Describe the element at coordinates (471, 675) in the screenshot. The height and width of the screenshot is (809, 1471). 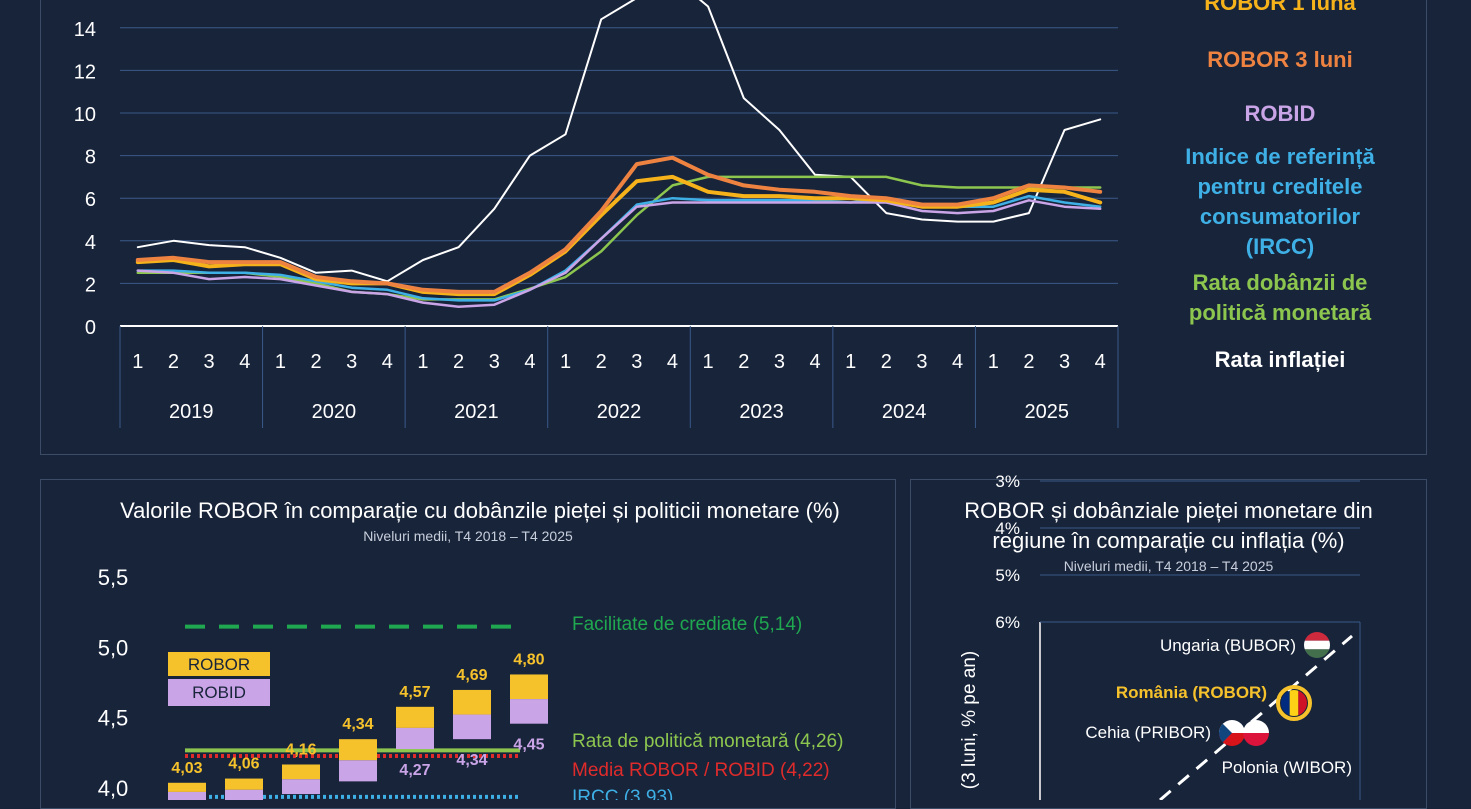
I see `bar-label-robor: 4,69` at that location.